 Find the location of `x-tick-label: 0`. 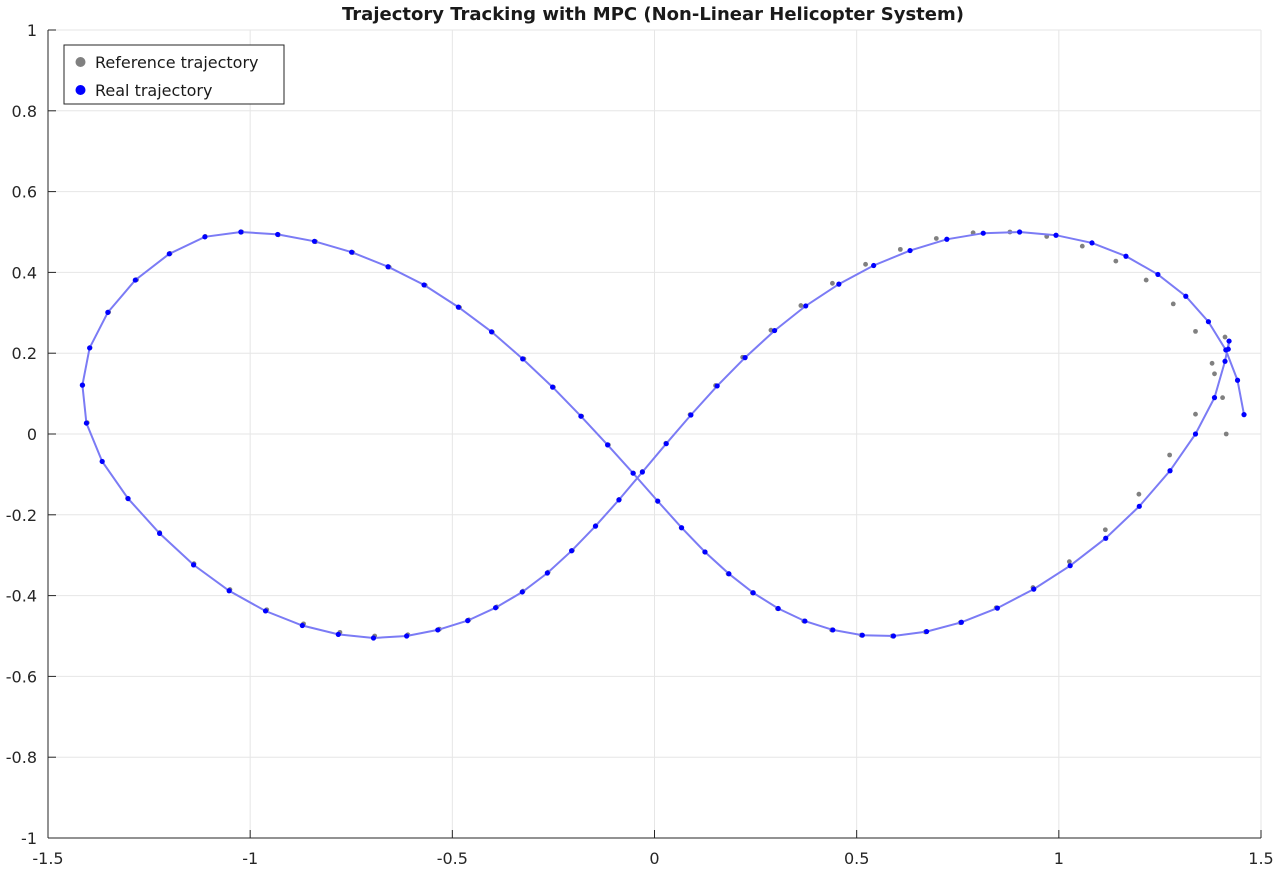

x-tick-label: 0 is located at coordinates (654, 858).